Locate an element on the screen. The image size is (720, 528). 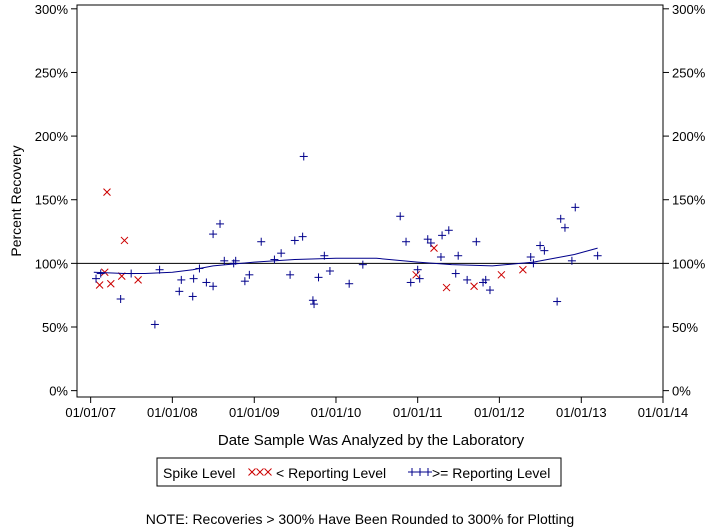
y-tick-label-right: 150% is located at coordinates (689, 200).